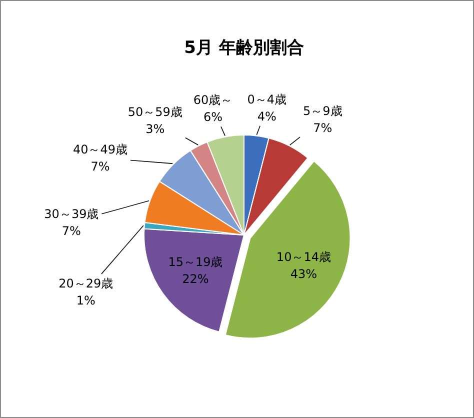 This screenshot has width=474, height=418. Describe the element at coordinates (100, 149) in the screenshot. I see `slice-label: 40～49歳` at that location.